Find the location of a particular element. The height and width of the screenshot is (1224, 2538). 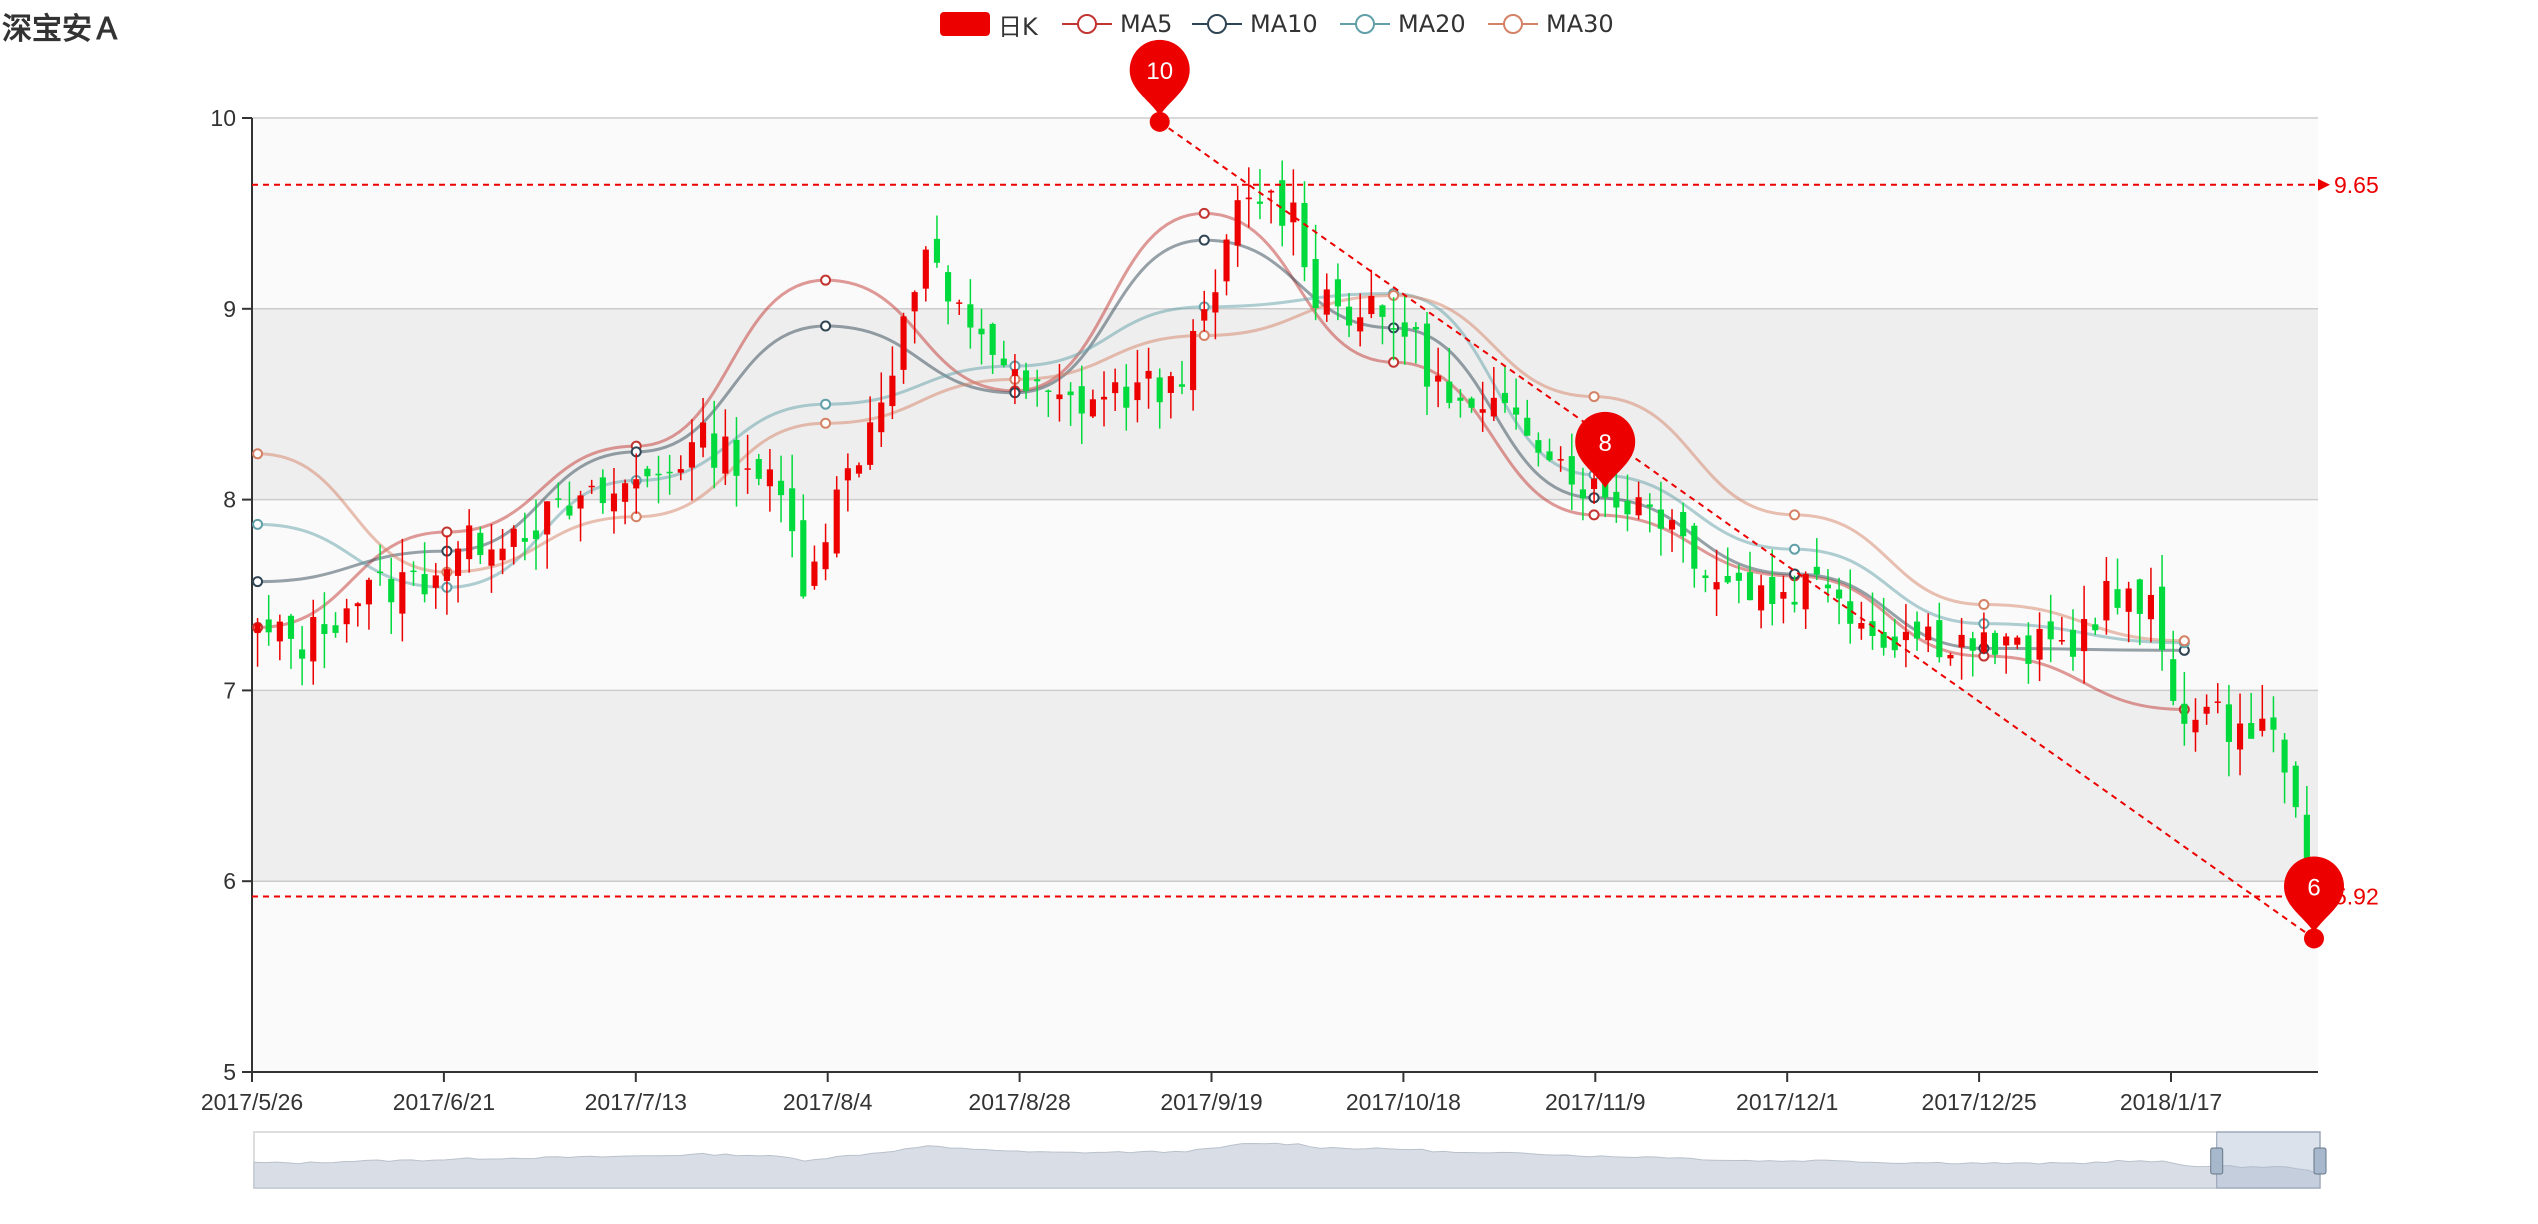

legend-item-ma20: MA20 is located at coordinates (1403, 24).